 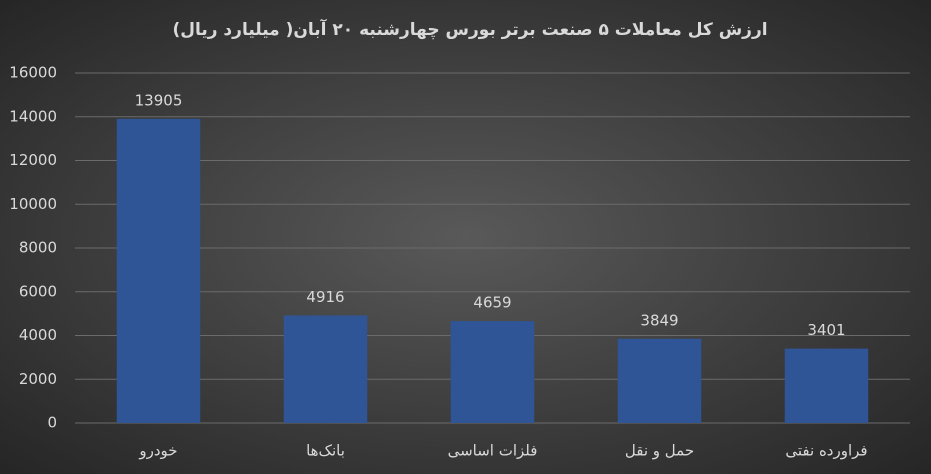 I want to click on data-label: 4659, so click(x=492, y=303).